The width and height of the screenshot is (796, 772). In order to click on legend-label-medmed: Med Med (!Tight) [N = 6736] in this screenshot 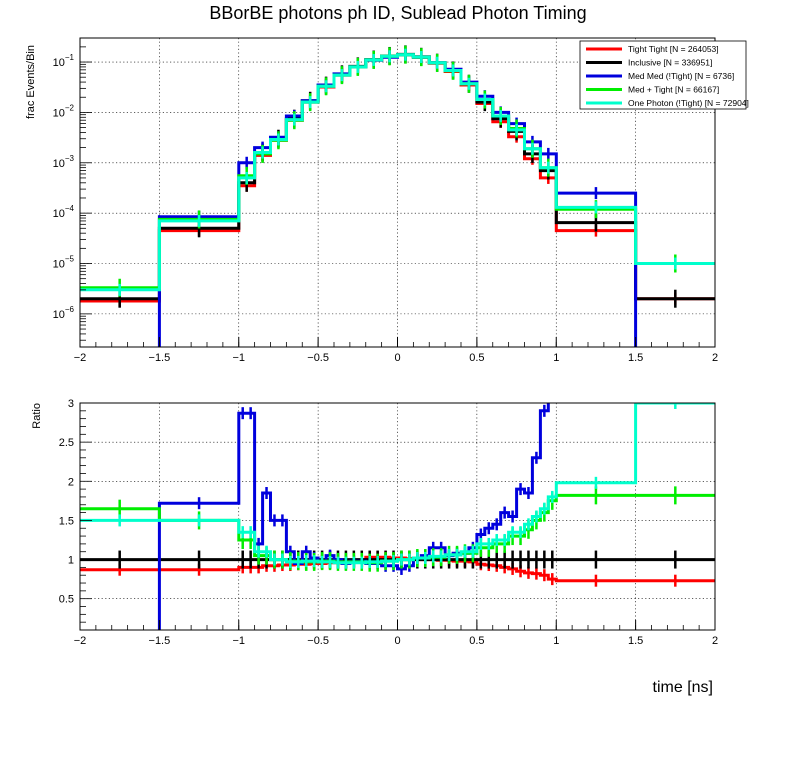, I will do `click(681, 76)`.